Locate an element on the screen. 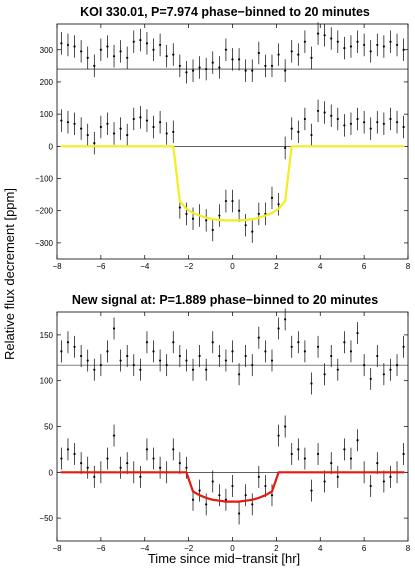  y-tick-label: −100 is located at coordinates (44, 179).